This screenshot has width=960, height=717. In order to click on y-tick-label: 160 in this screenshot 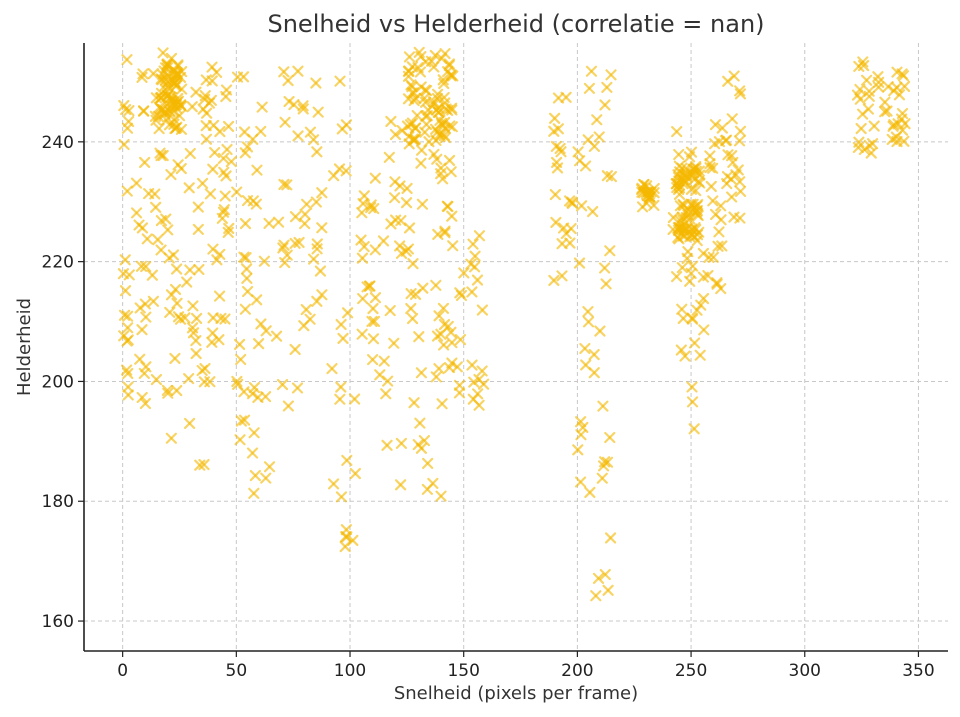, I will do `click(58, 622)`.